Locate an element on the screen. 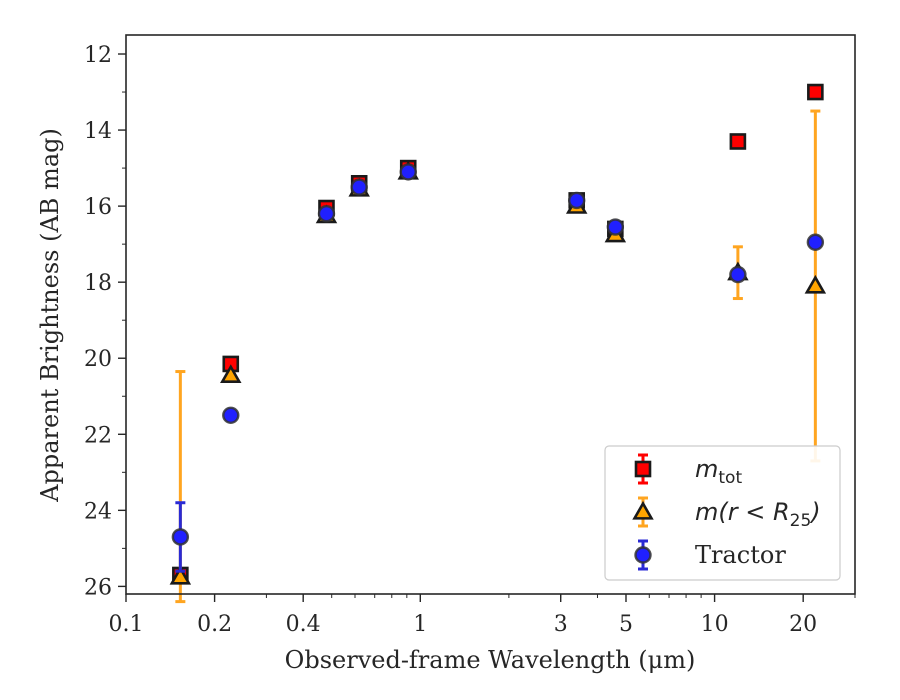 This screenshot has height=700, width=900. legend-box is located at coordinates (722, 513).